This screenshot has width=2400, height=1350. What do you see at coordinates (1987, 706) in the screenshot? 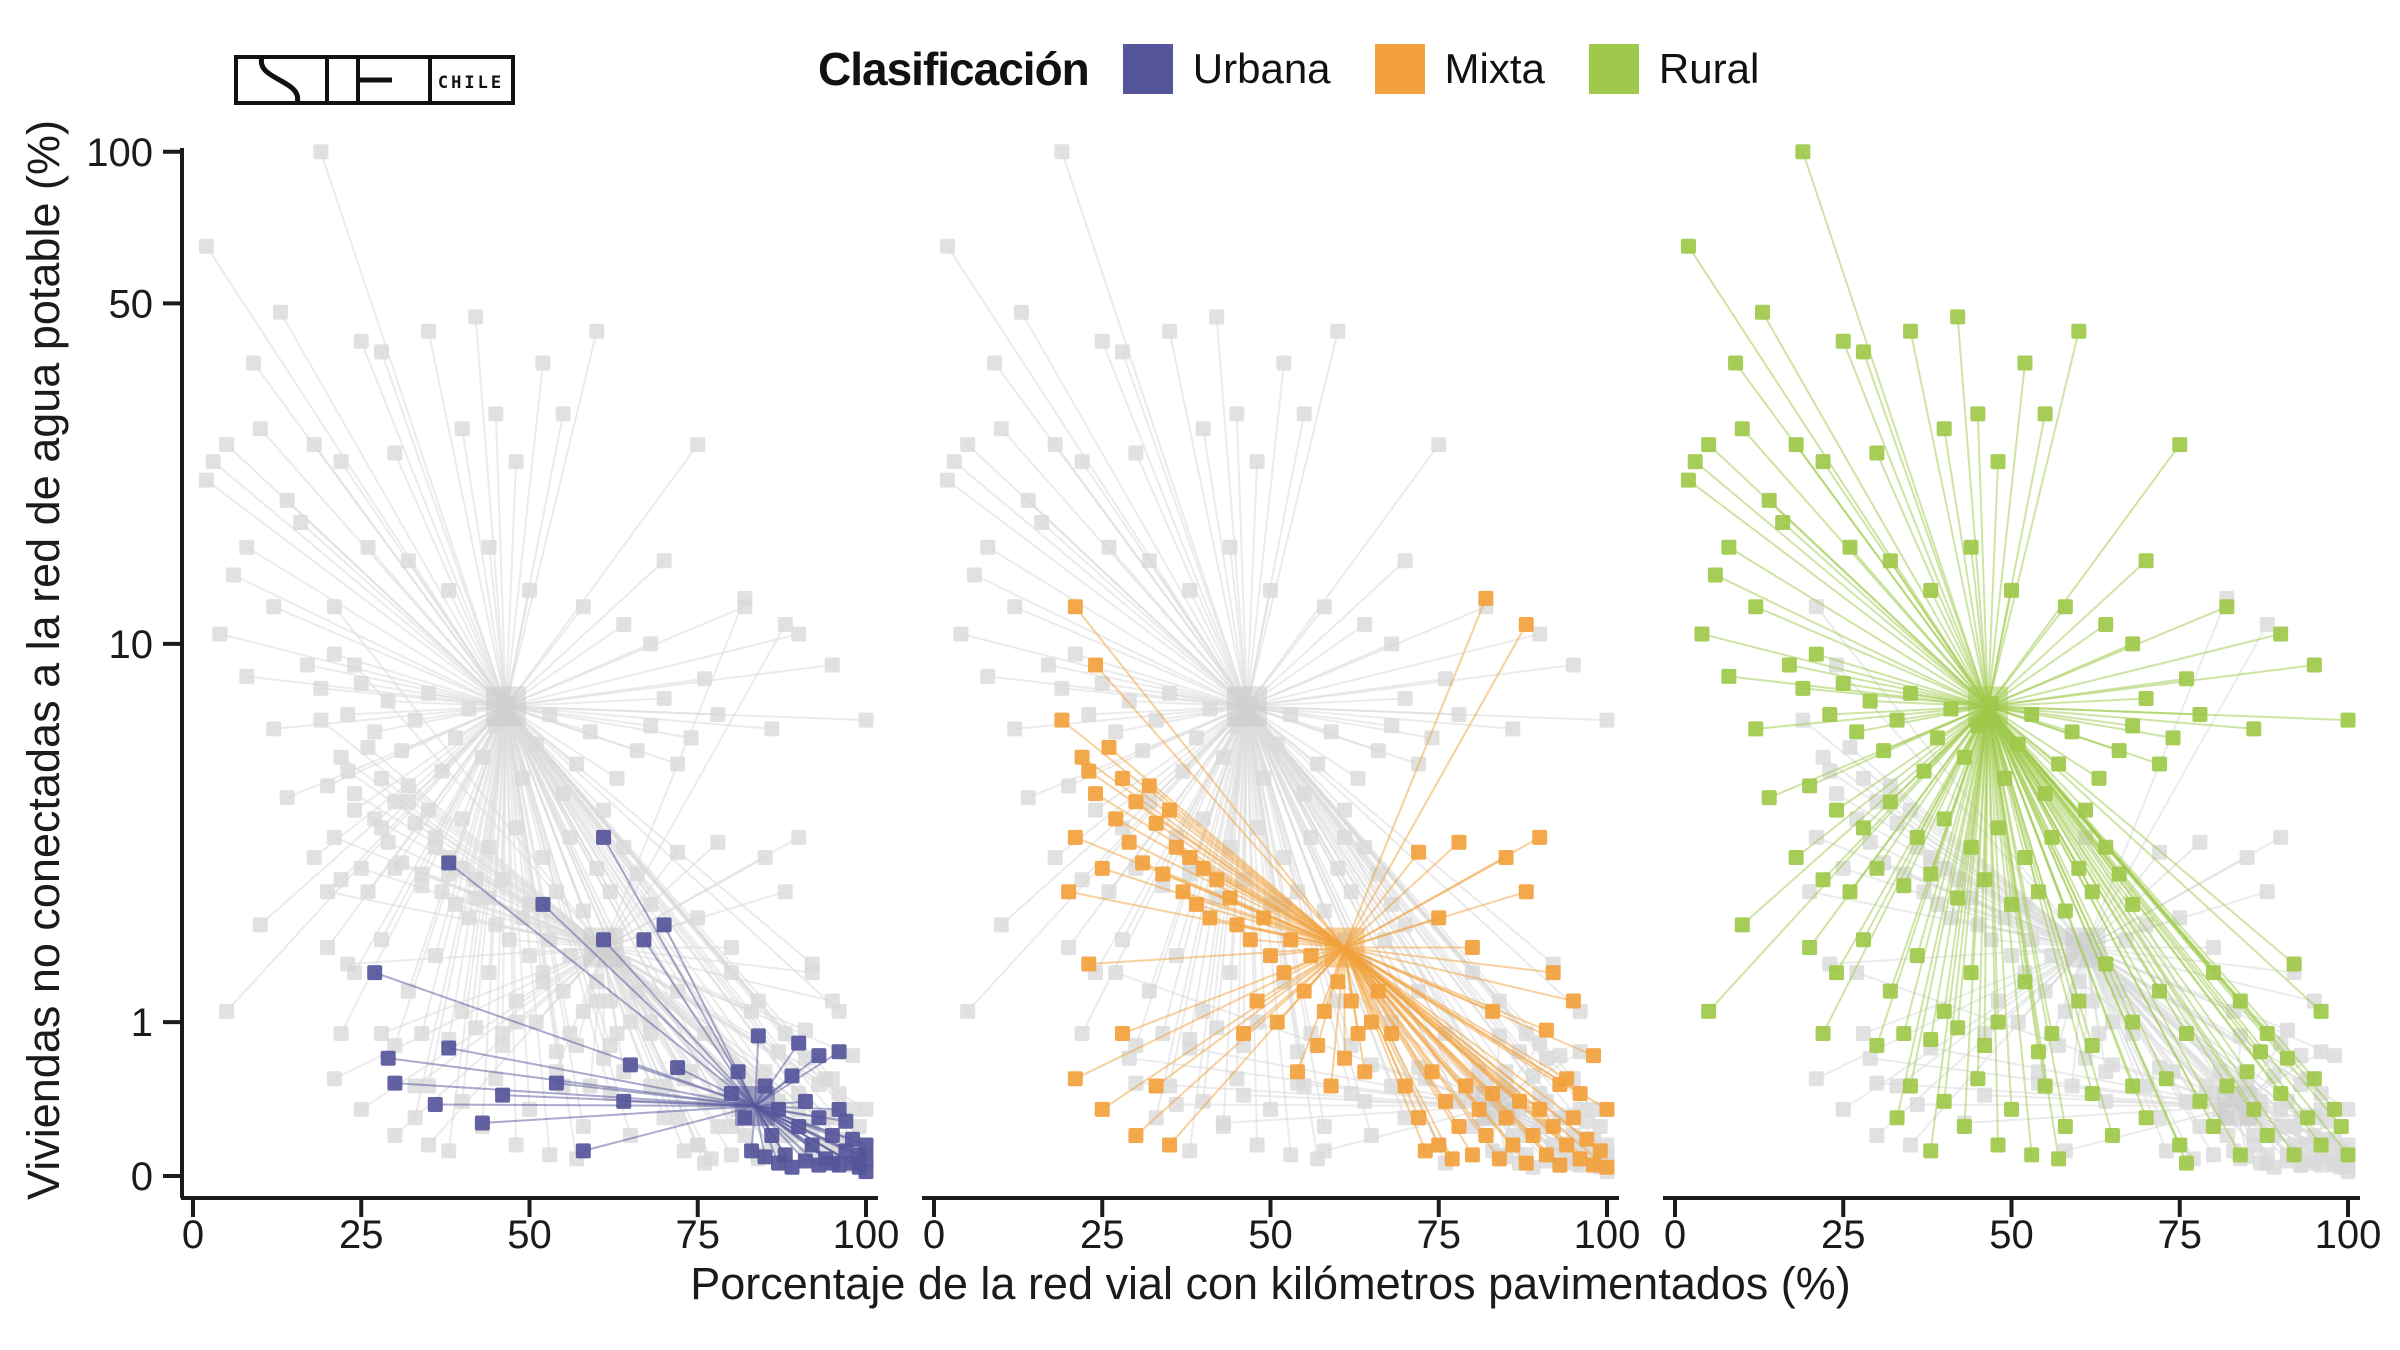
I see `rural-centroid` at bounding box center [1987, 706].